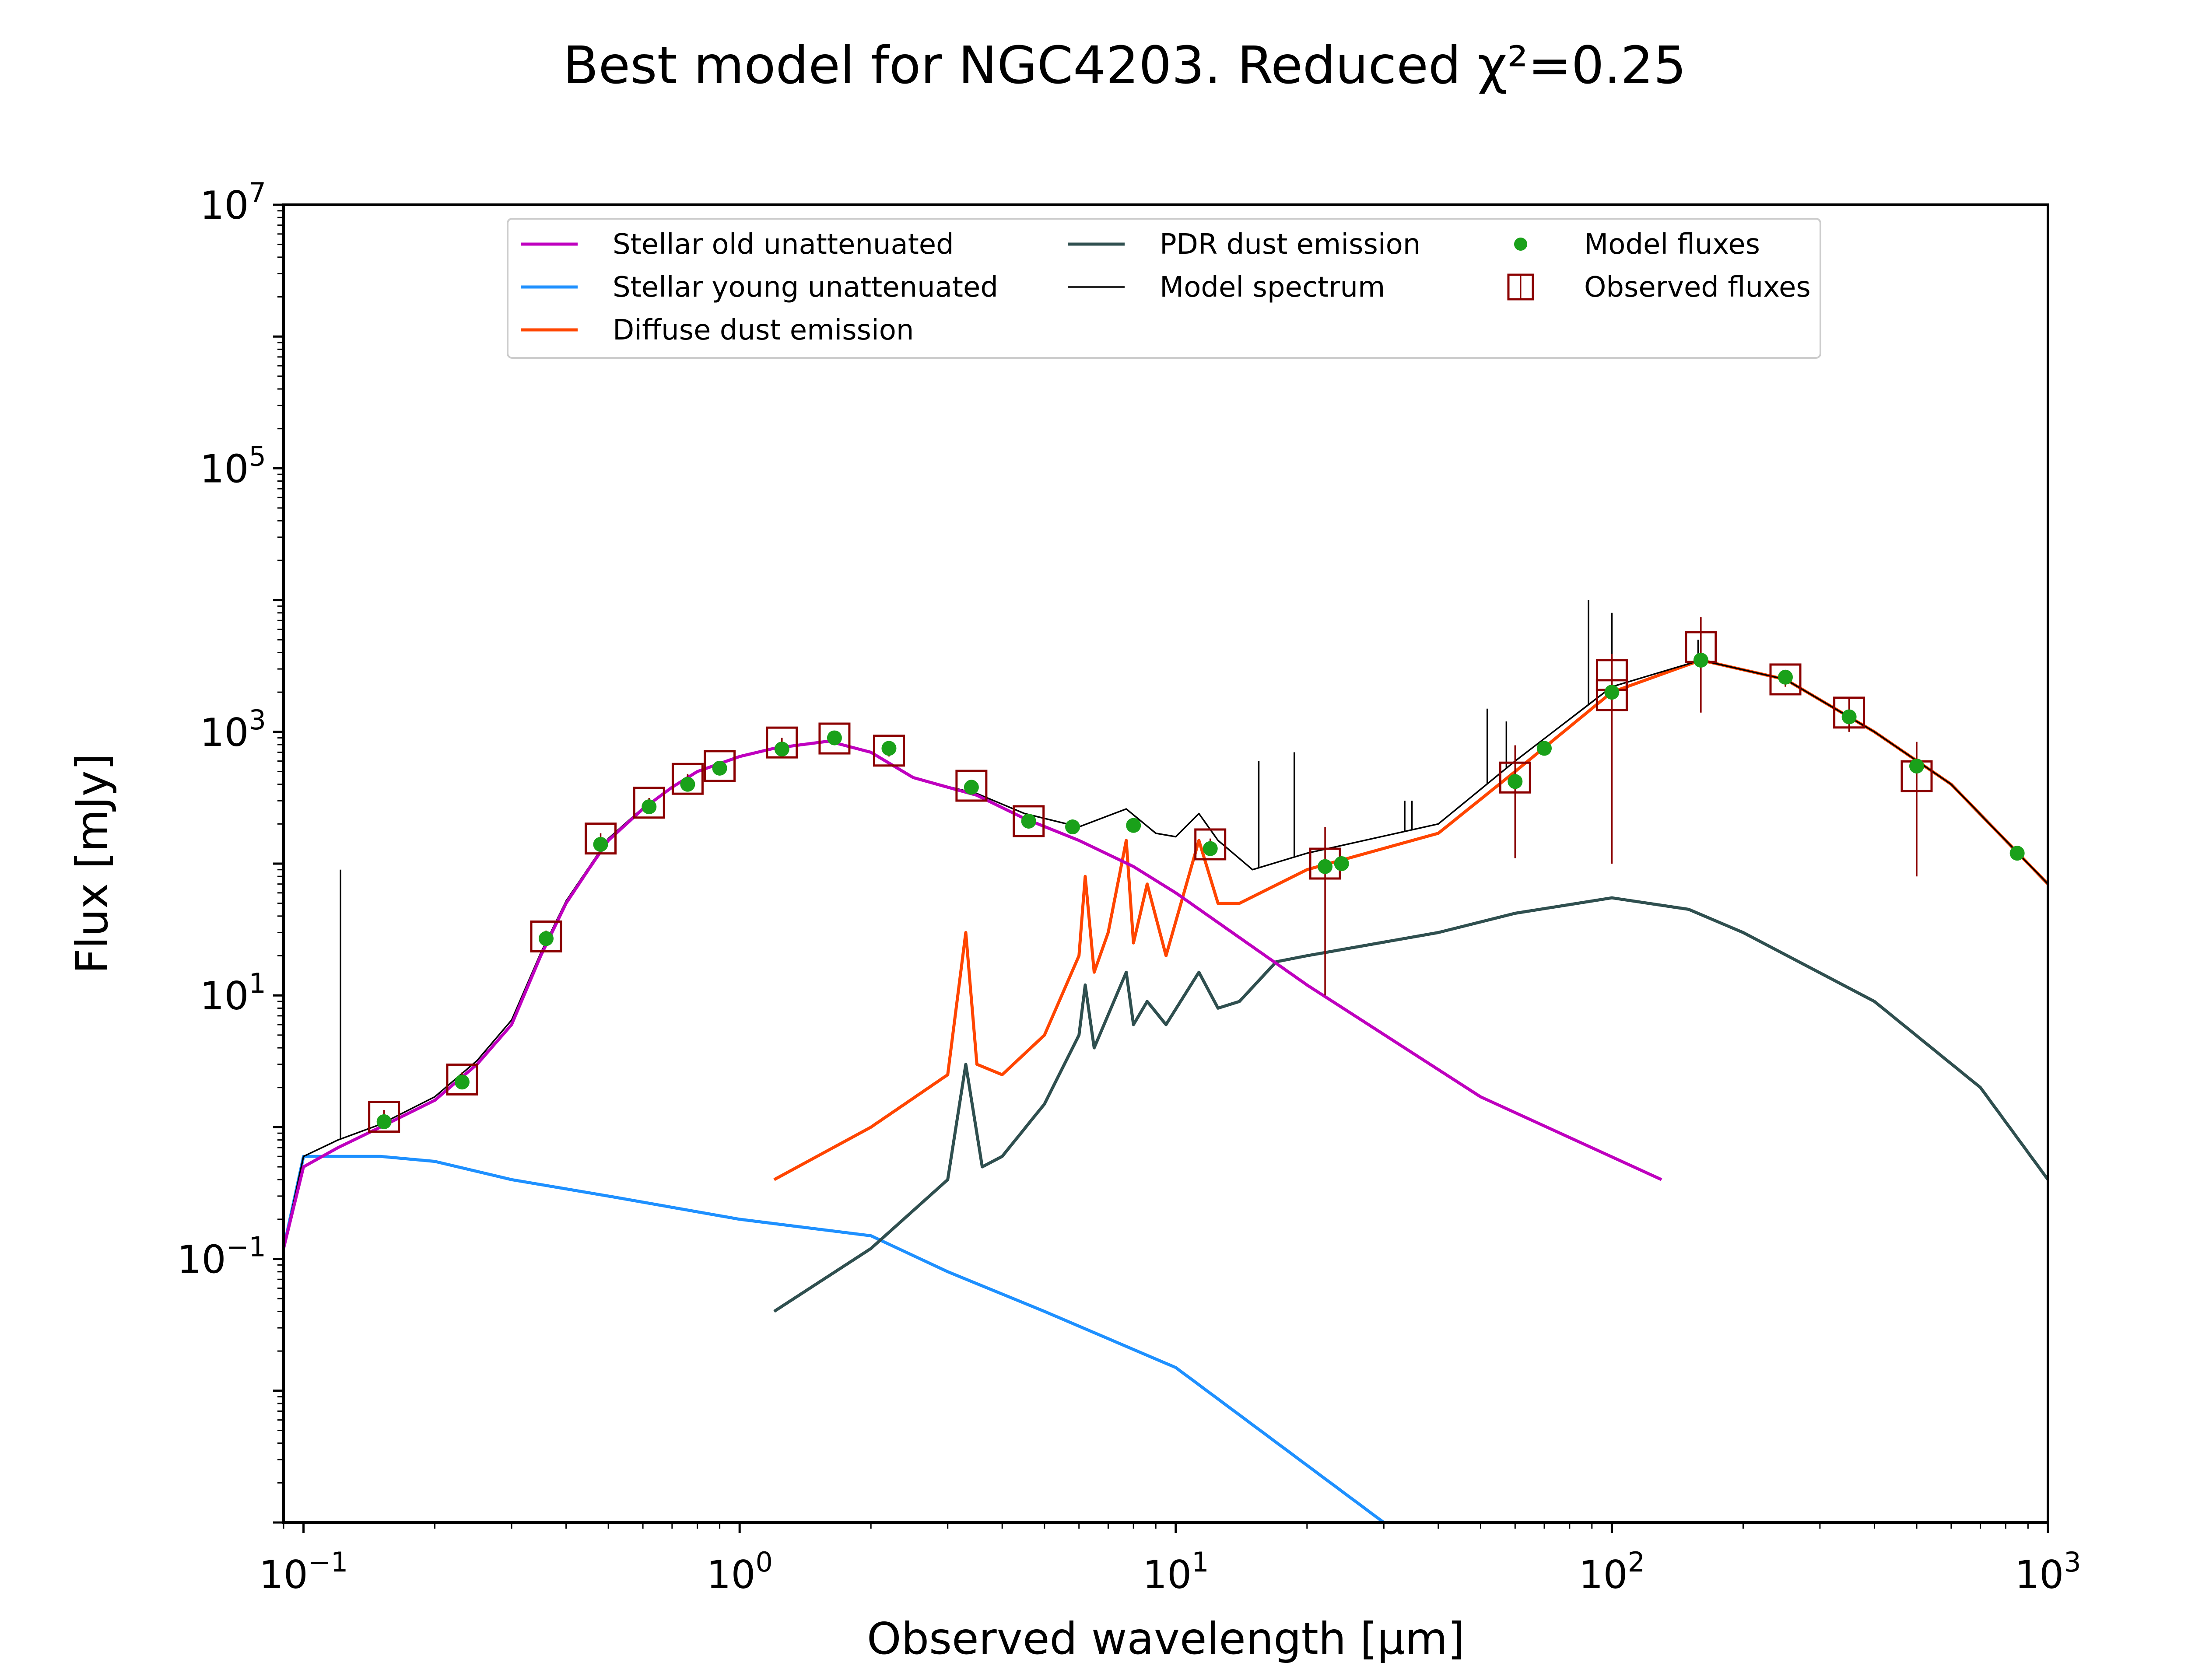 Image resolution: width=2188 pixels, height=1680 pixels. I want to click on x-tick-label: 10⁰, so click(739, 1571).